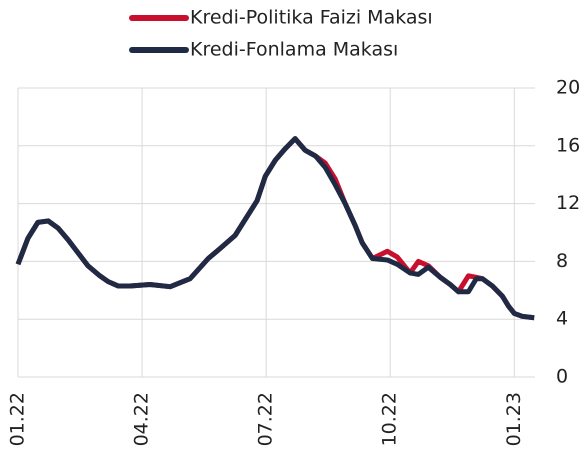  What do you see at coordinates (562, 261) in the screenshot?
I see `y-tick-label: 8` at bounding box center [562, 261].